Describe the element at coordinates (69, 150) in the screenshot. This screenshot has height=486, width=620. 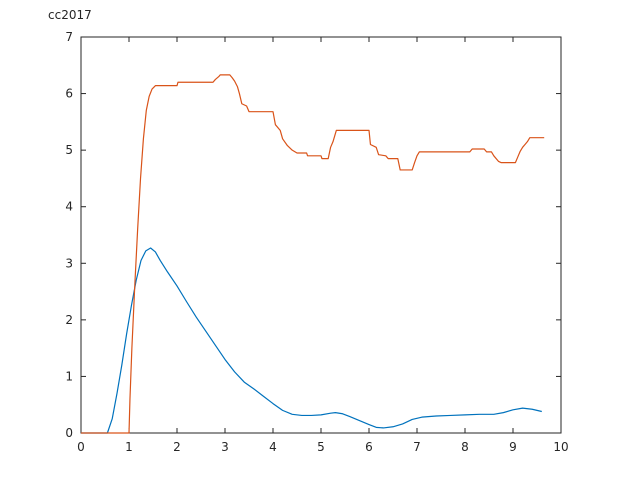
I see `y-tick-label: 5` at that location.